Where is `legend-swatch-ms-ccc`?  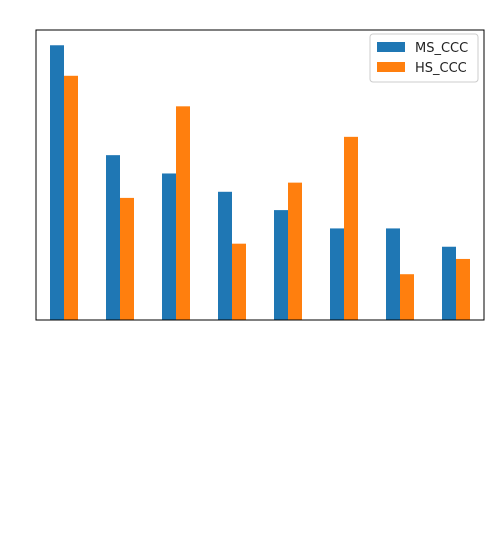
legend-swatch-ms-ccc is located at coordinates (391, 47).